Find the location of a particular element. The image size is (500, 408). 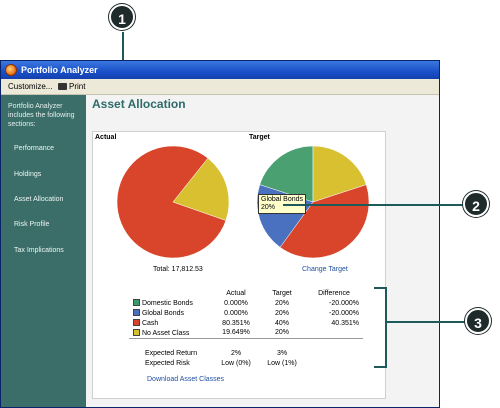

callout-1: 1 is located at coordinates (122, 17).